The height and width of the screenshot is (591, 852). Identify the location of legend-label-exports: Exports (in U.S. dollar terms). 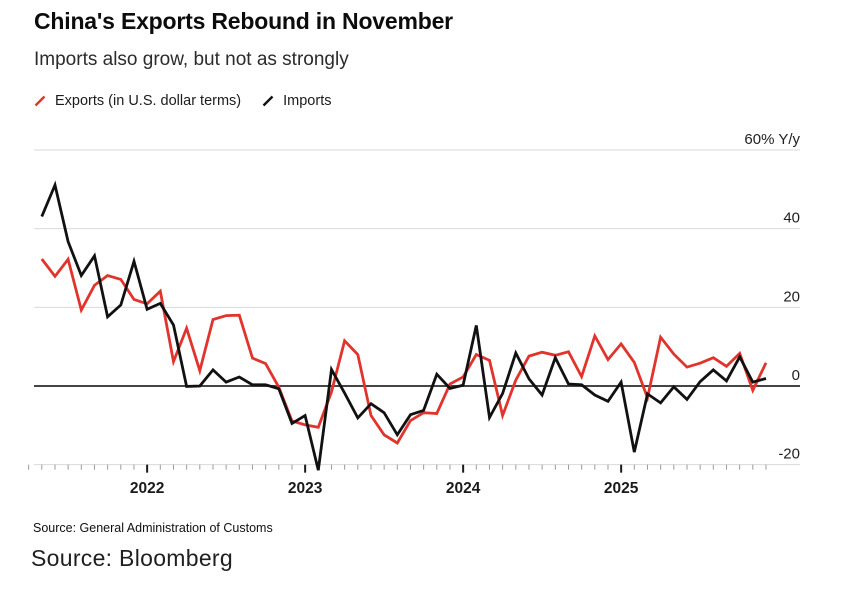
(148, 101).